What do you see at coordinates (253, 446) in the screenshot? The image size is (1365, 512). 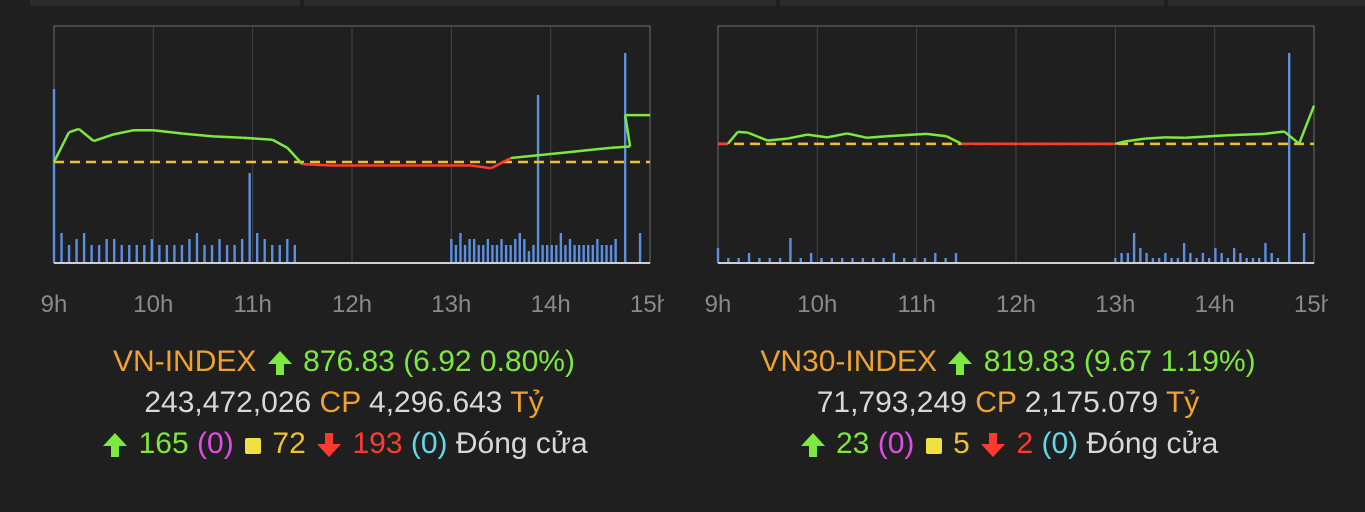 I see `unchanged-square-icon` at bounding box center [253, 446].